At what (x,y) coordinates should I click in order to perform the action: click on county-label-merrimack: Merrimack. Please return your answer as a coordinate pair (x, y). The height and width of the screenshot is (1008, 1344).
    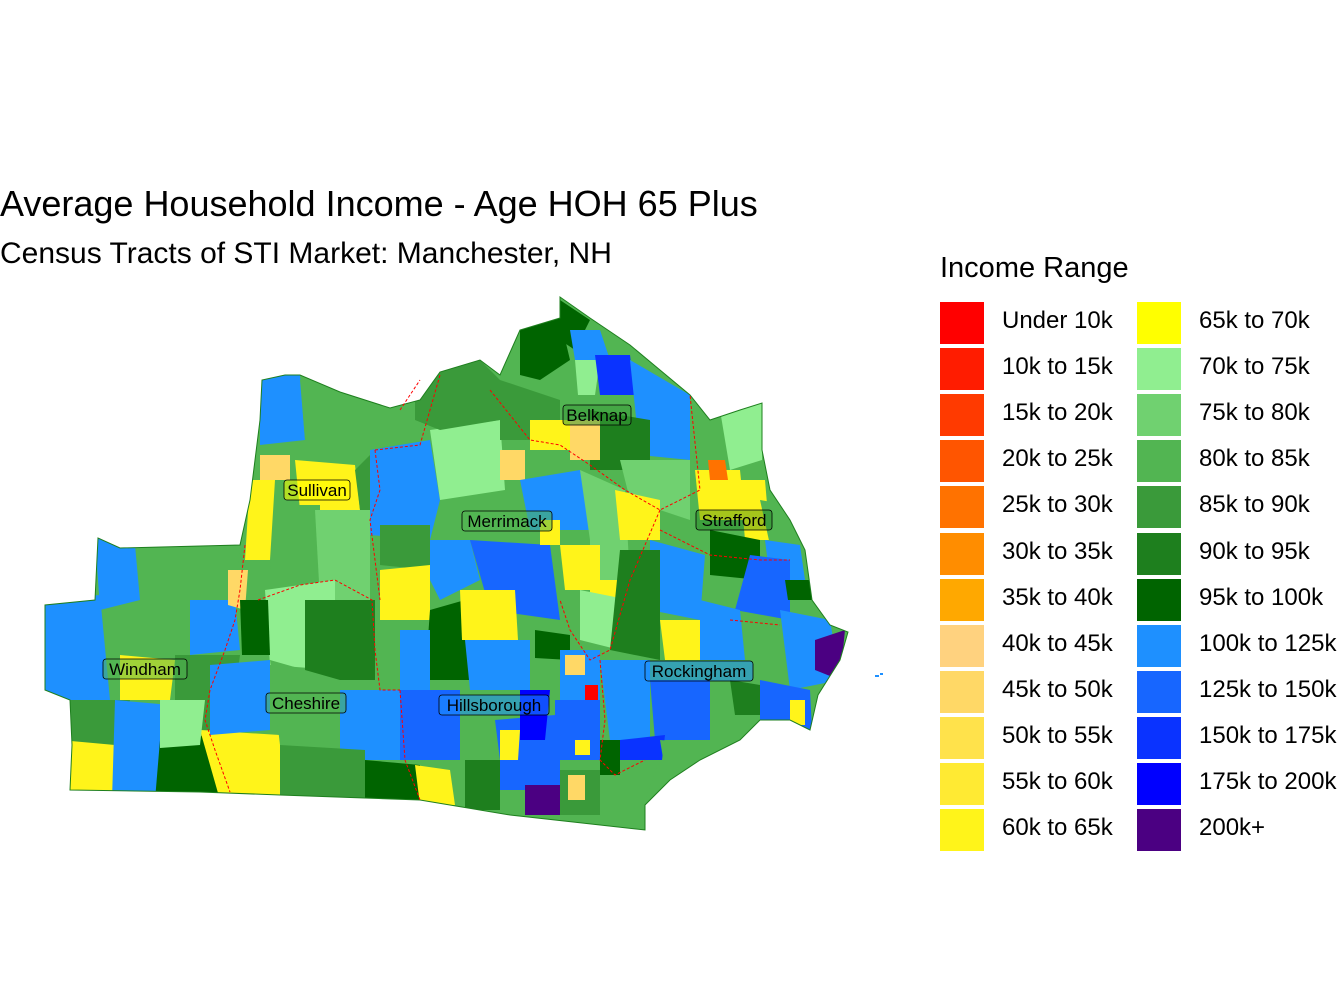
    Looking at the image, I should click on (507, 521).